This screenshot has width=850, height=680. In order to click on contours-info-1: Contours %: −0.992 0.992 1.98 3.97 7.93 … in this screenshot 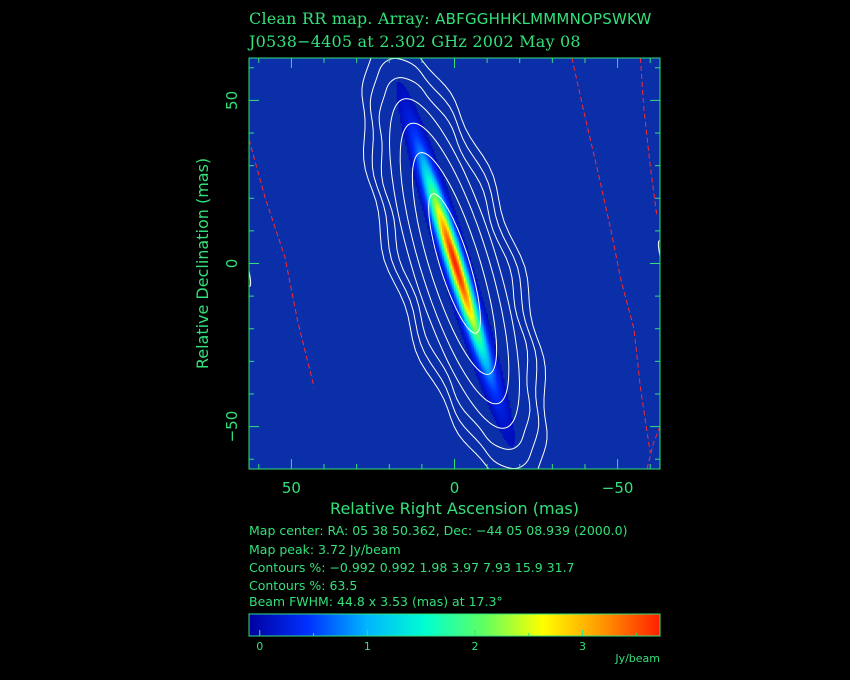, I will do `click(412, 567)`.